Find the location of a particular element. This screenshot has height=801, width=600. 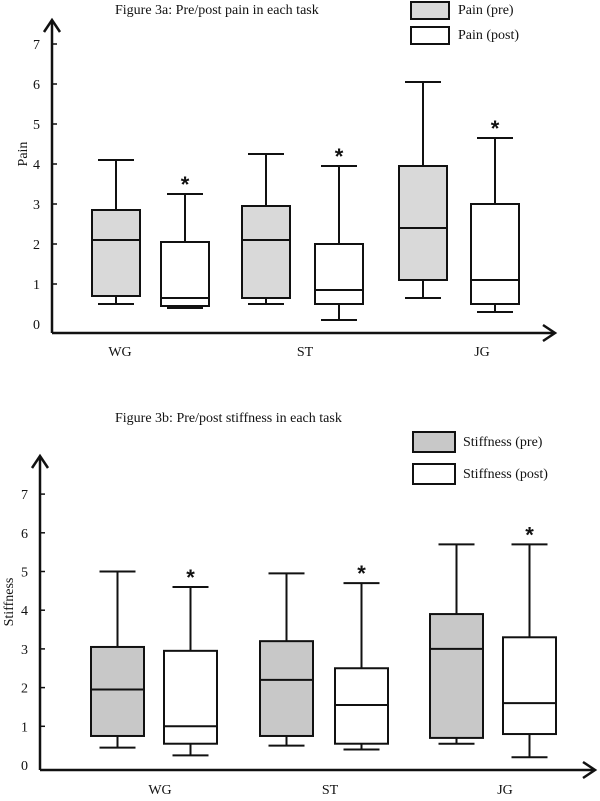

legend-label-post: Pain (post) is located at coordinates (488, 35).